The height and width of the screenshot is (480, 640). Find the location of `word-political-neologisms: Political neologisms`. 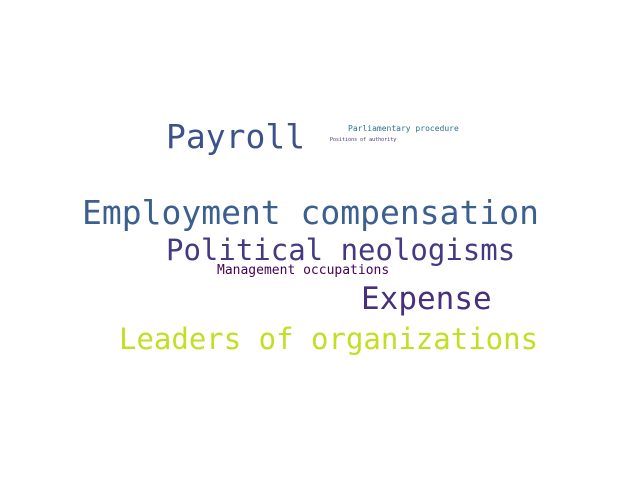

word-political-neologisms: Political neologisms is located at coordinates (341, 250).